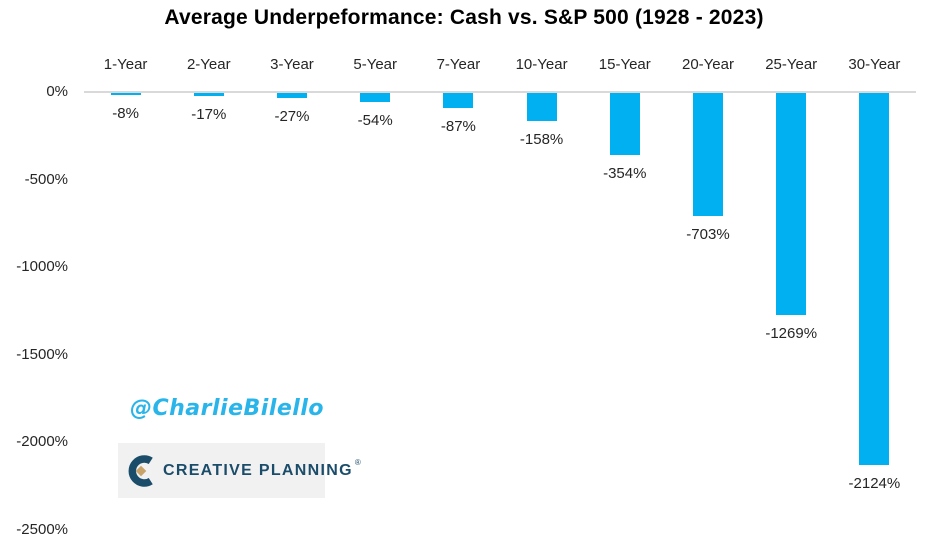 Image resolution: width=928 pixels, height=555 pixels. Describe the element at coordinates (707, 64) in the screenshot. I see `category-label: 20-Year` at that location.